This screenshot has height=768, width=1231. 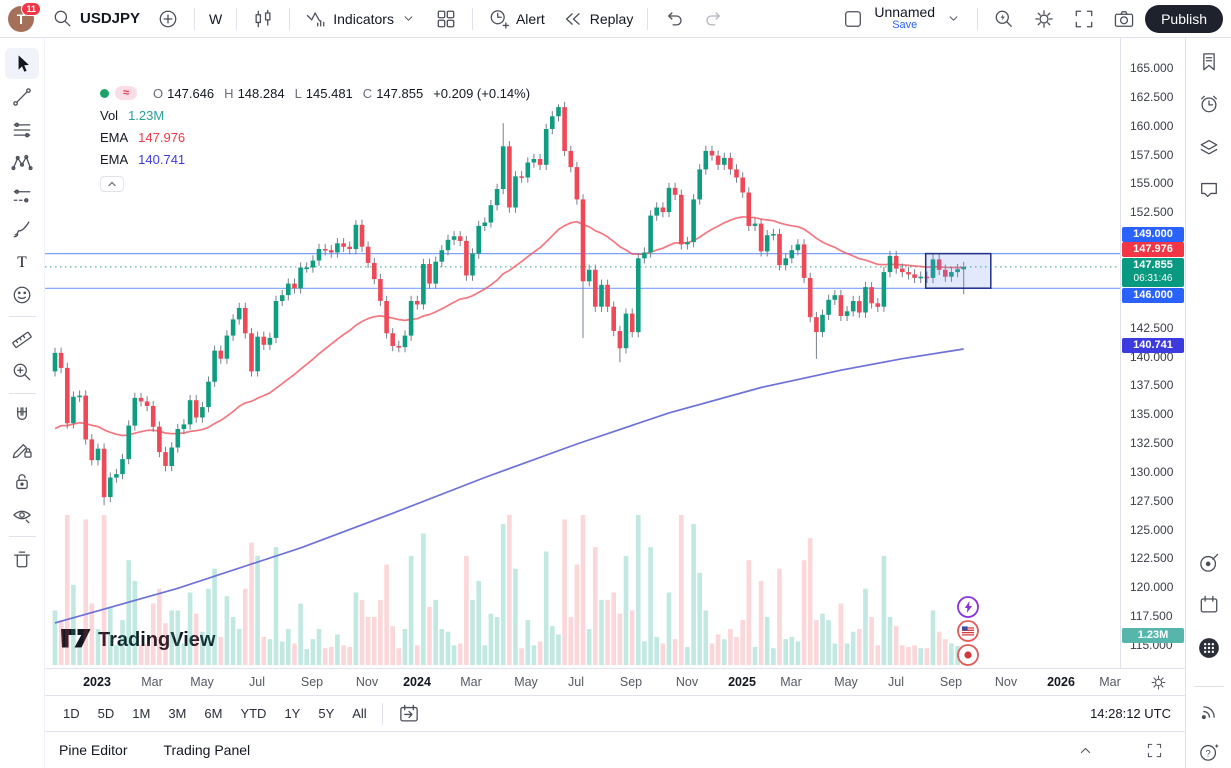 What do you see at coordinates (597, 19) in the screenshot?
I see `replay-button: Replay` at bounding box center [597, 19].